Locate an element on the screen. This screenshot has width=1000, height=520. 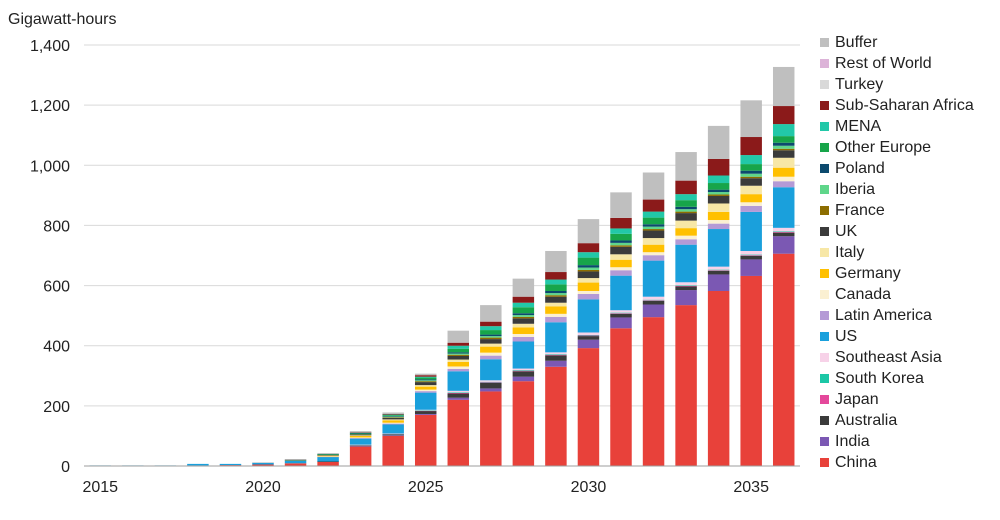
y-axis-label: Gigawatt-hours is located at coordinates (62, 19).